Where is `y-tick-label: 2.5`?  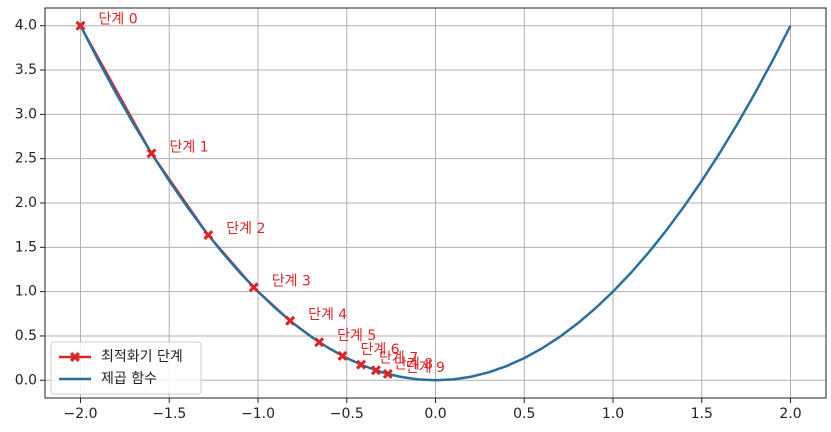 y-tick-label: 2.5 is located at coordinates (26, 159).